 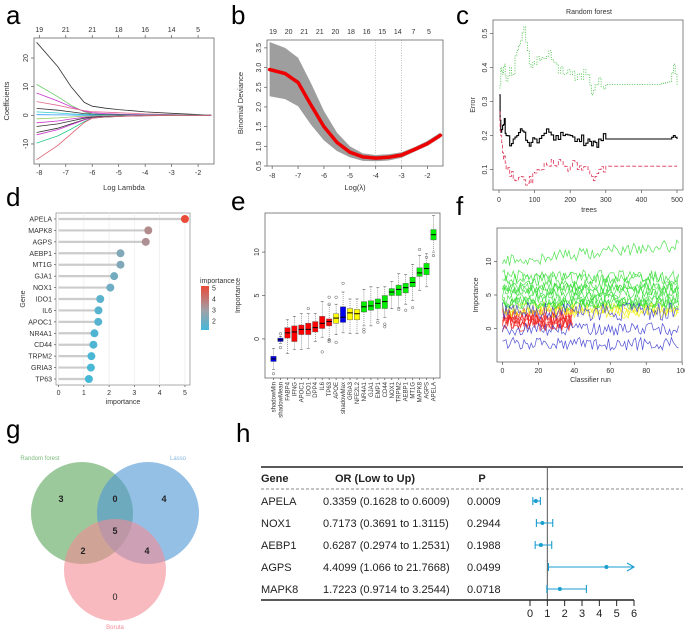 I want to click on x-tick-label: 5, so click(x=185, y=393).